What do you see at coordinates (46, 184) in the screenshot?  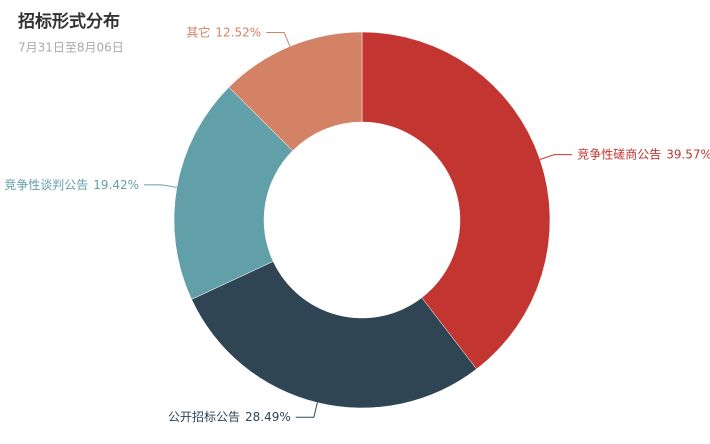 I see `slice-name: 竞争性谈判公告` at bounding box center [46, 184].